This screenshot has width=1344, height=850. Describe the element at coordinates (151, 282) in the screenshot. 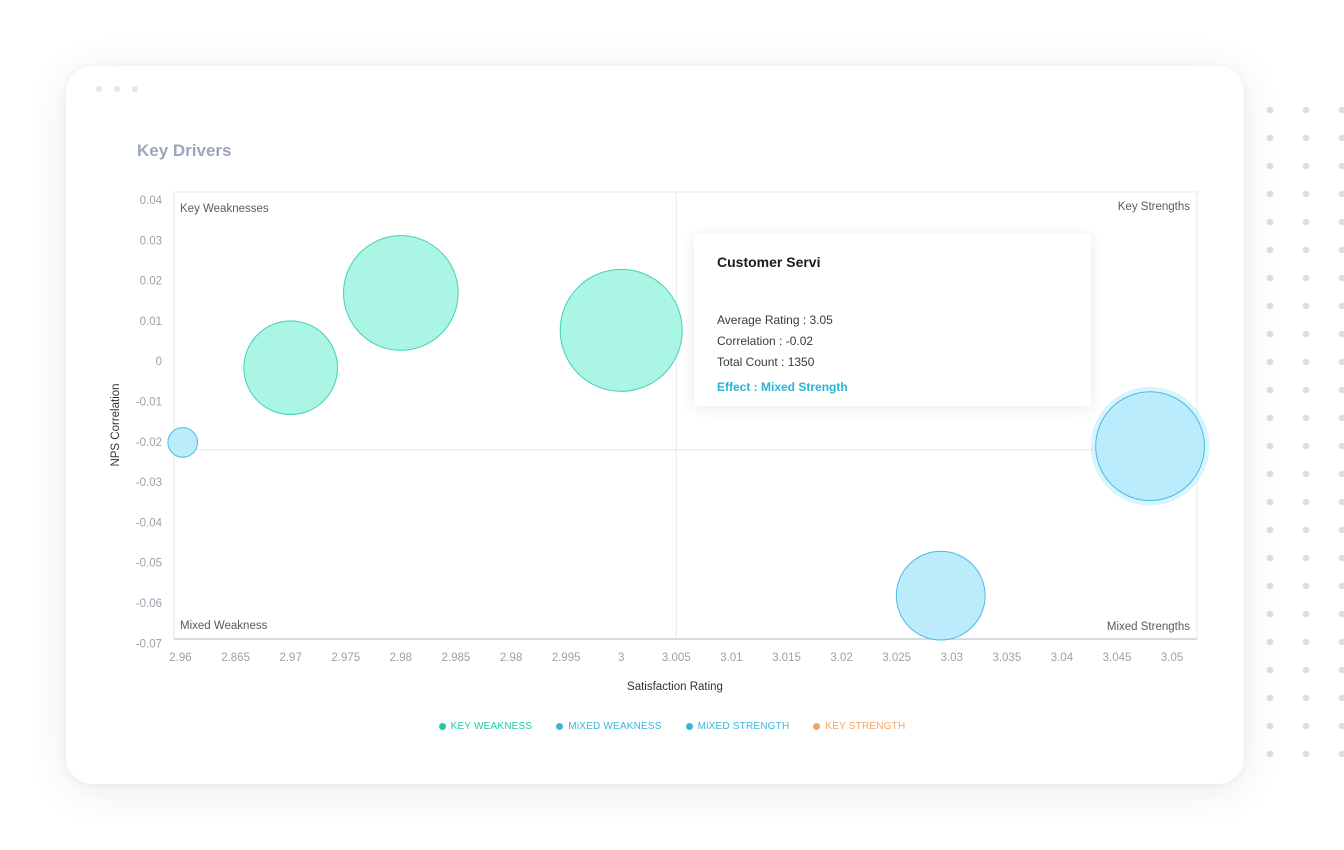

I see `y-tick-label: 0.02` at that location.